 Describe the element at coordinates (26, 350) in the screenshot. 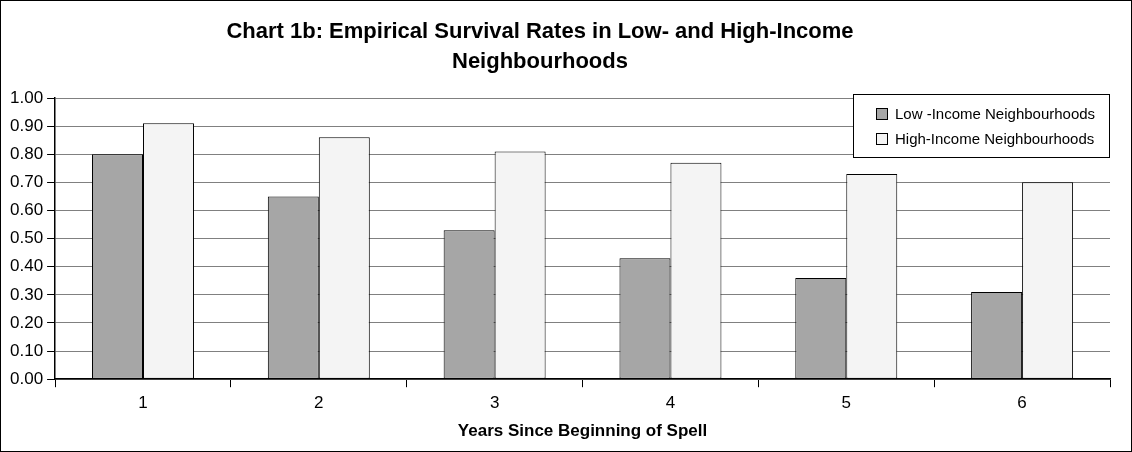

I see `y-tick-label: 0.10` at that location.